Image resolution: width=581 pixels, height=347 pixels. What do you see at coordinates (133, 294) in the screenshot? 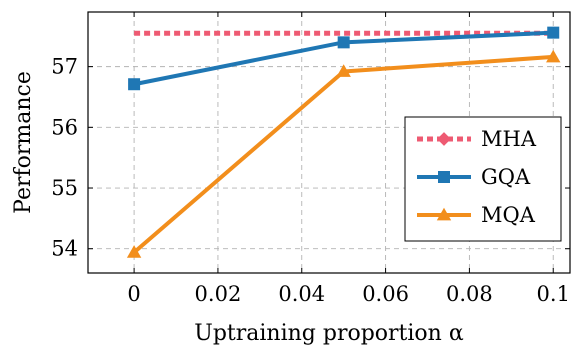
I see `x-tick-label: 0` at bounding box center [133, 294].